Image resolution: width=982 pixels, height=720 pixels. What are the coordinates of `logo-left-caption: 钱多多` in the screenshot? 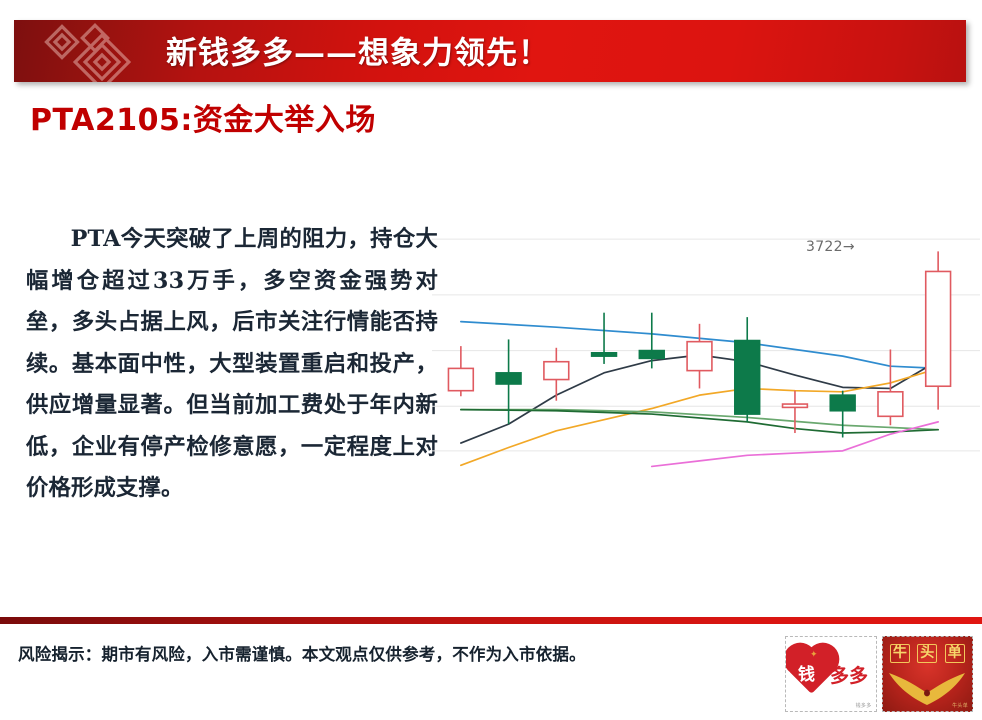 It's located at (863, 706).